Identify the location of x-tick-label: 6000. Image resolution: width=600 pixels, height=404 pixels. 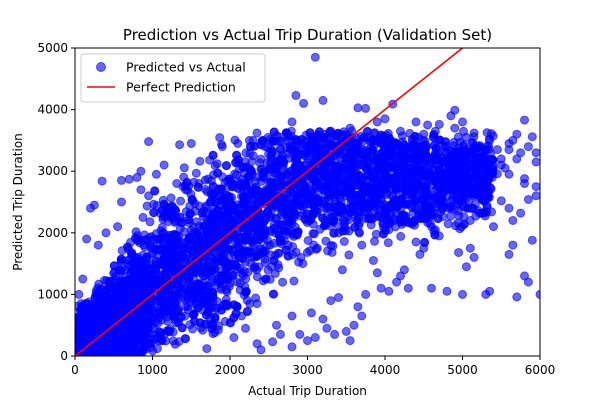
(540, 370).